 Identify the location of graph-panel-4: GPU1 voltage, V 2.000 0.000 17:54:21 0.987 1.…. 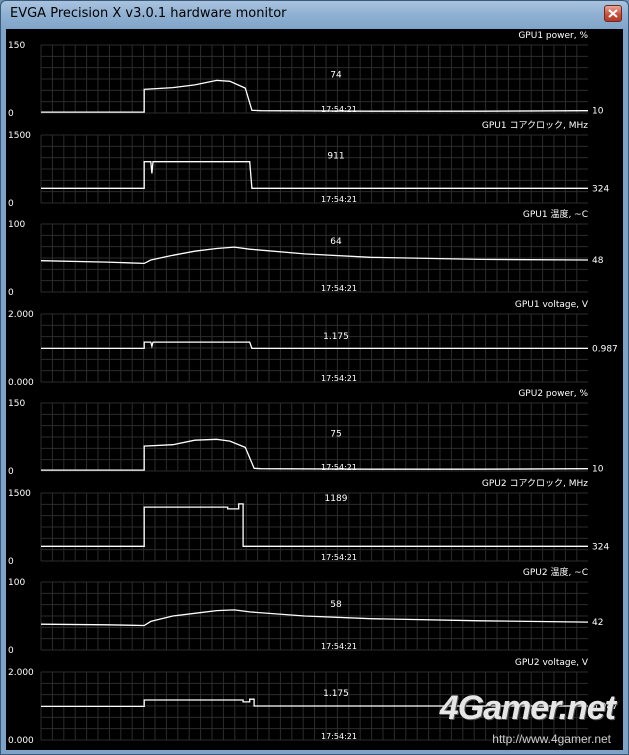
(313, 344).